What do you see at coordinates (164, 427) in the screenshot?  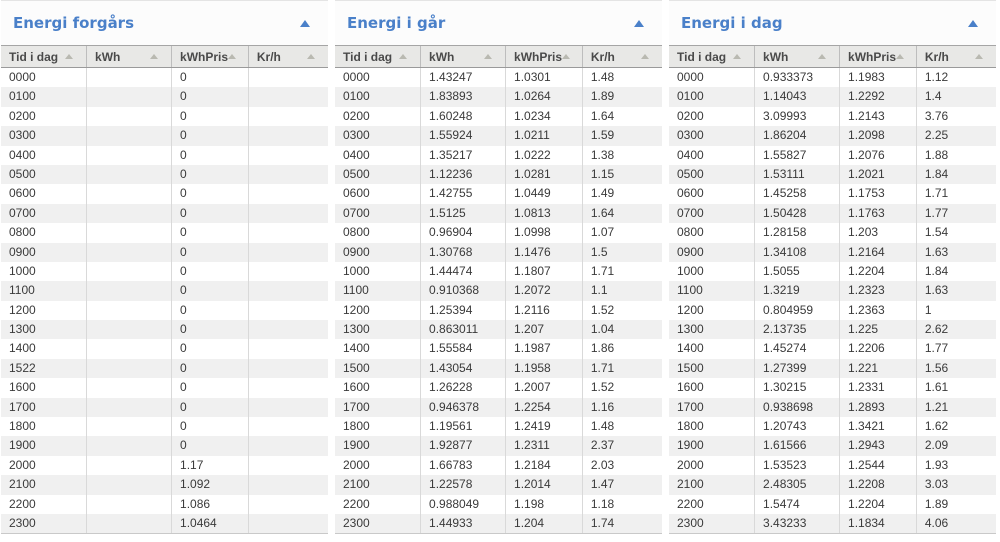 I see `table-row: 1800 0` at bounding box center [164, 427].